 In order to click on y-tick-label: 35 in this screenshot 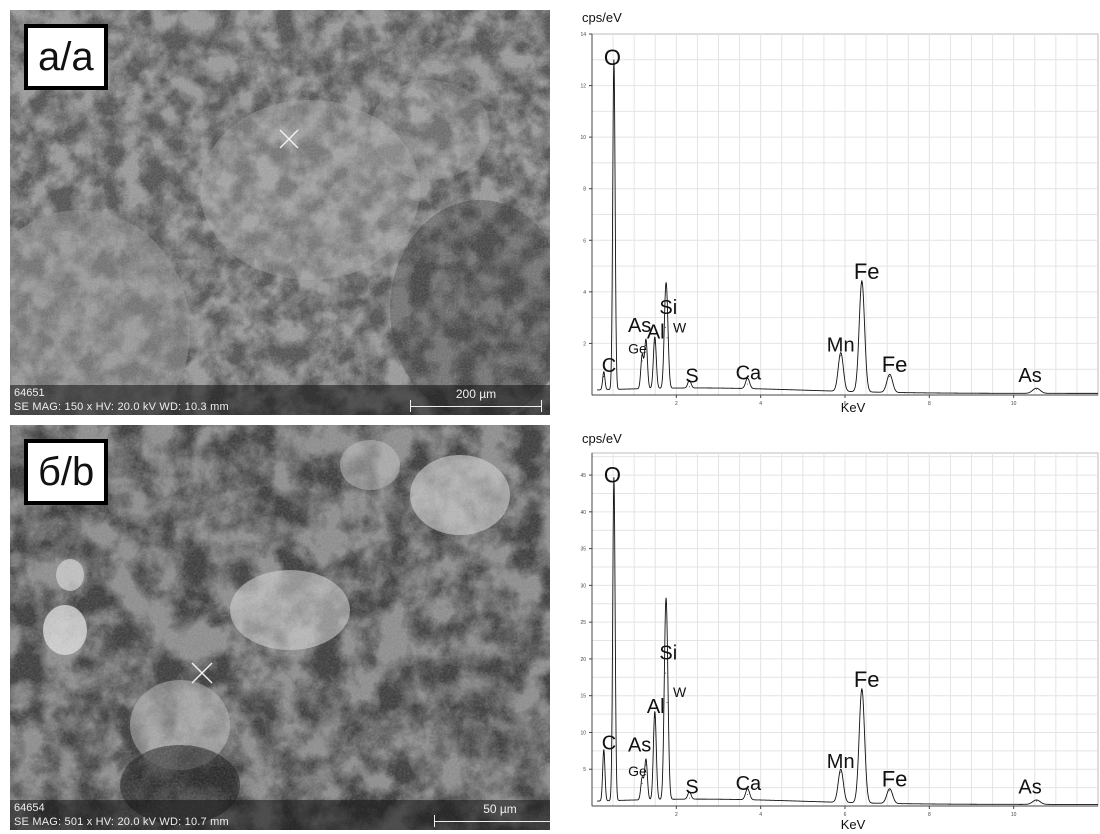, I will do `click(583, 550)`.